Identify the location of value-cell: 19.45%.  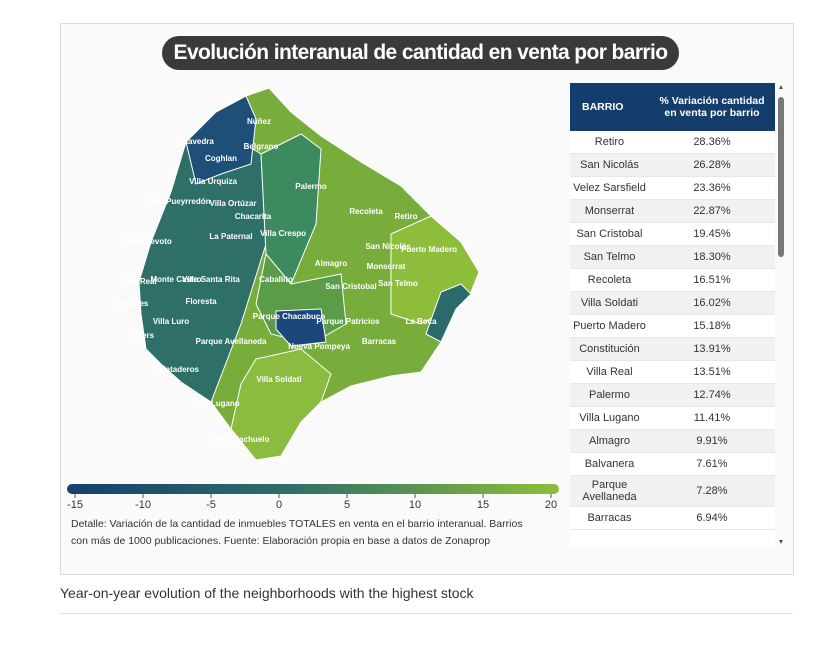
(711, 234).